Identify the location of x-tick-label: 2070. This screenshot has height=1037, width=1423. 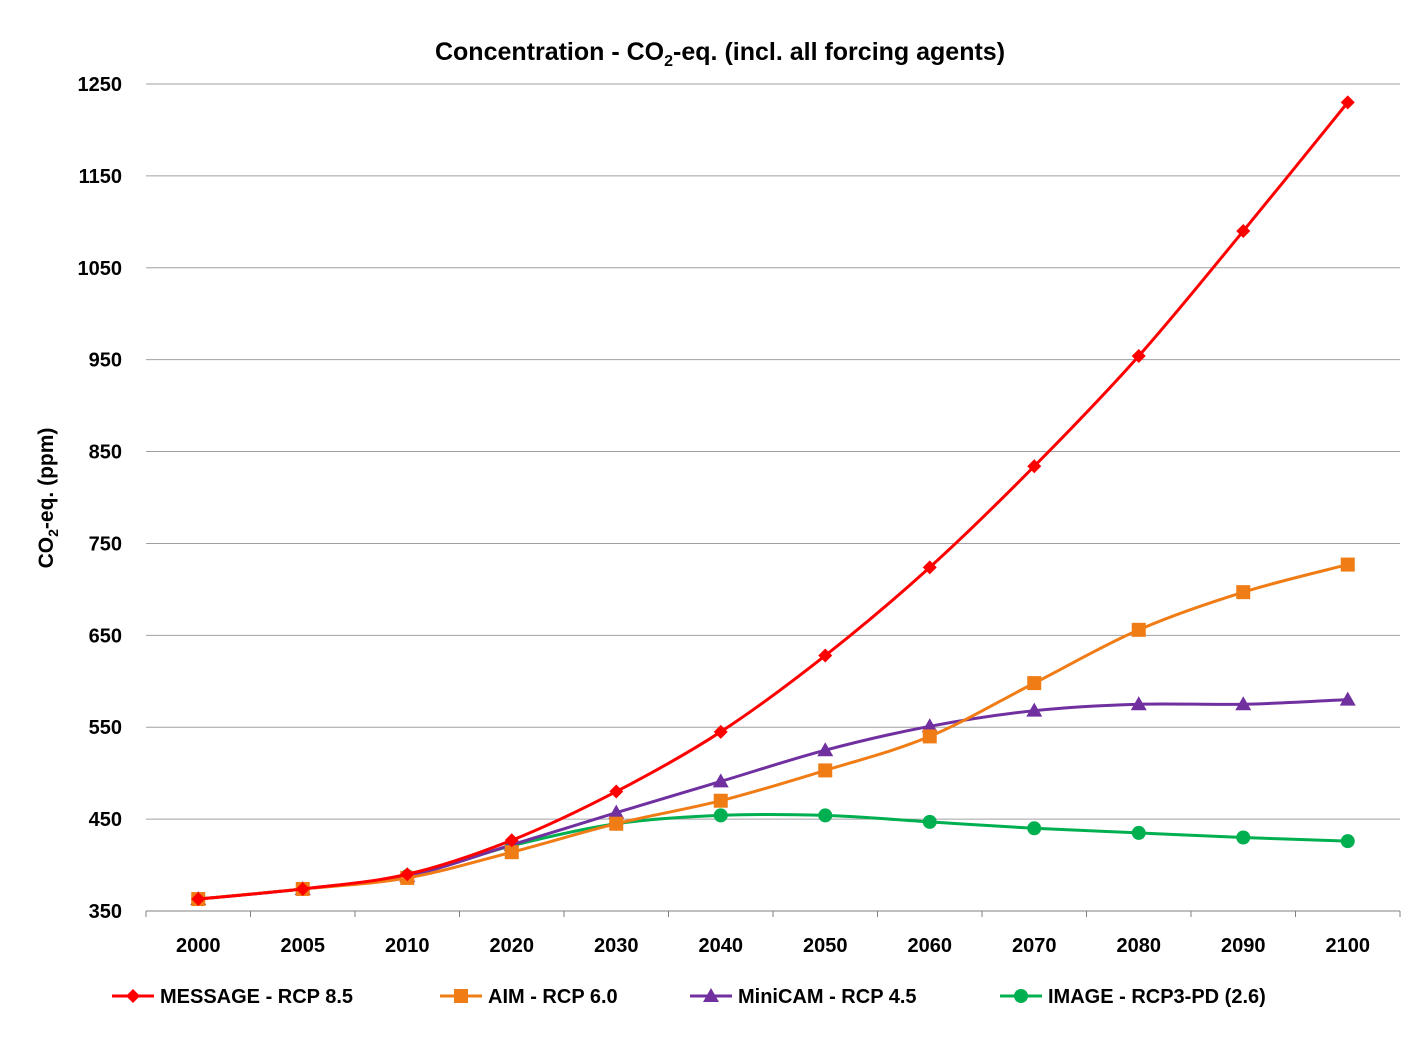
(1034, 946).